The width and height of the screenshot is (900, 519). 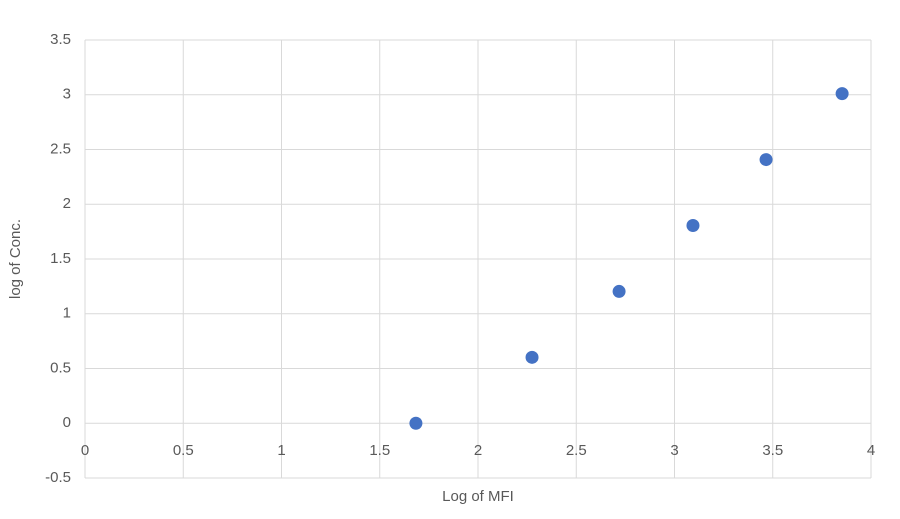 What do you see at coordinates (183, 450) in the screenshot?
I see `x-tick-label: 0.5` at bounding box center [183, 450].